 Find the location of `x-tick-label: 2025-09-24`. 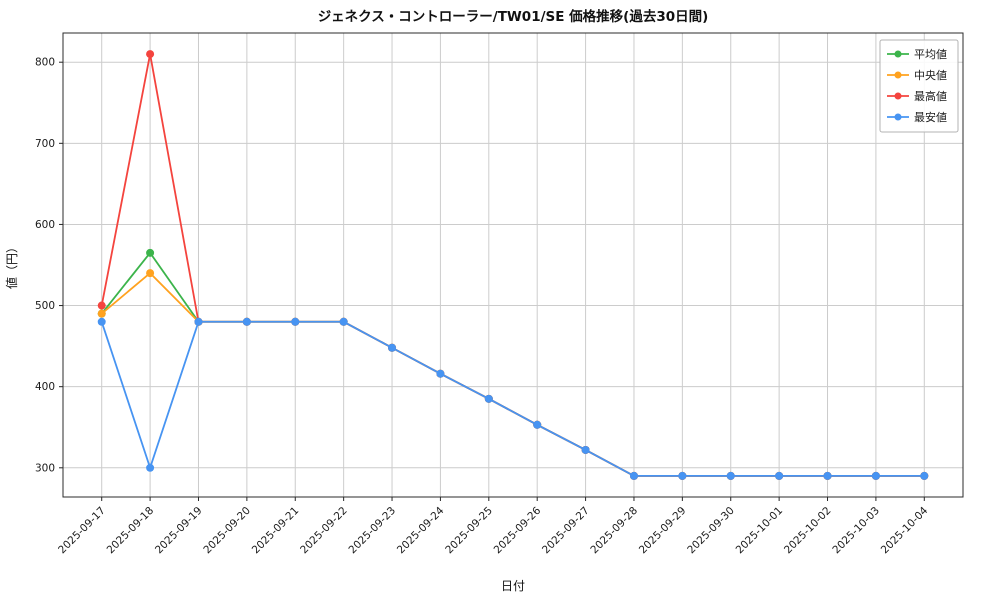

x-tick-label: 2025-09-24 is located at coordinates (421, 530).